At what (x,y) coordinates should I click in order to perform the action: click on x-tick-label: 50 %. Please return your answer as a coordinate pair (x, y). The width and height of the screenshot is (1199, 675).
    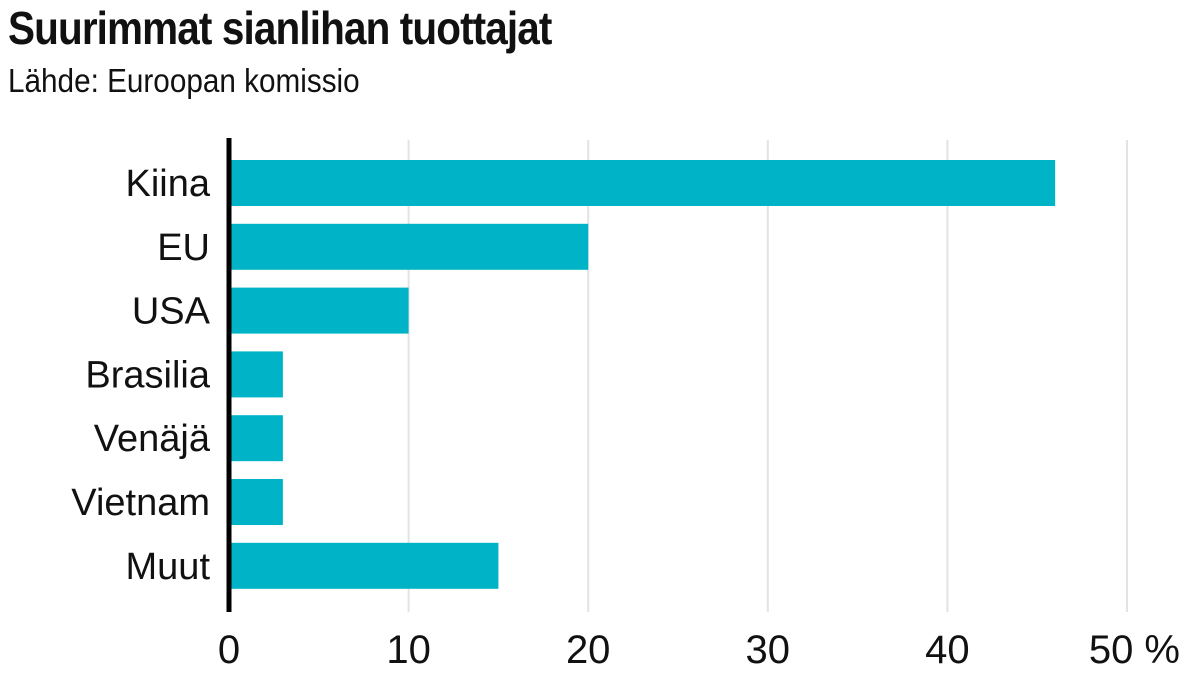
    Looking at the image, I should click on (1134, 650).